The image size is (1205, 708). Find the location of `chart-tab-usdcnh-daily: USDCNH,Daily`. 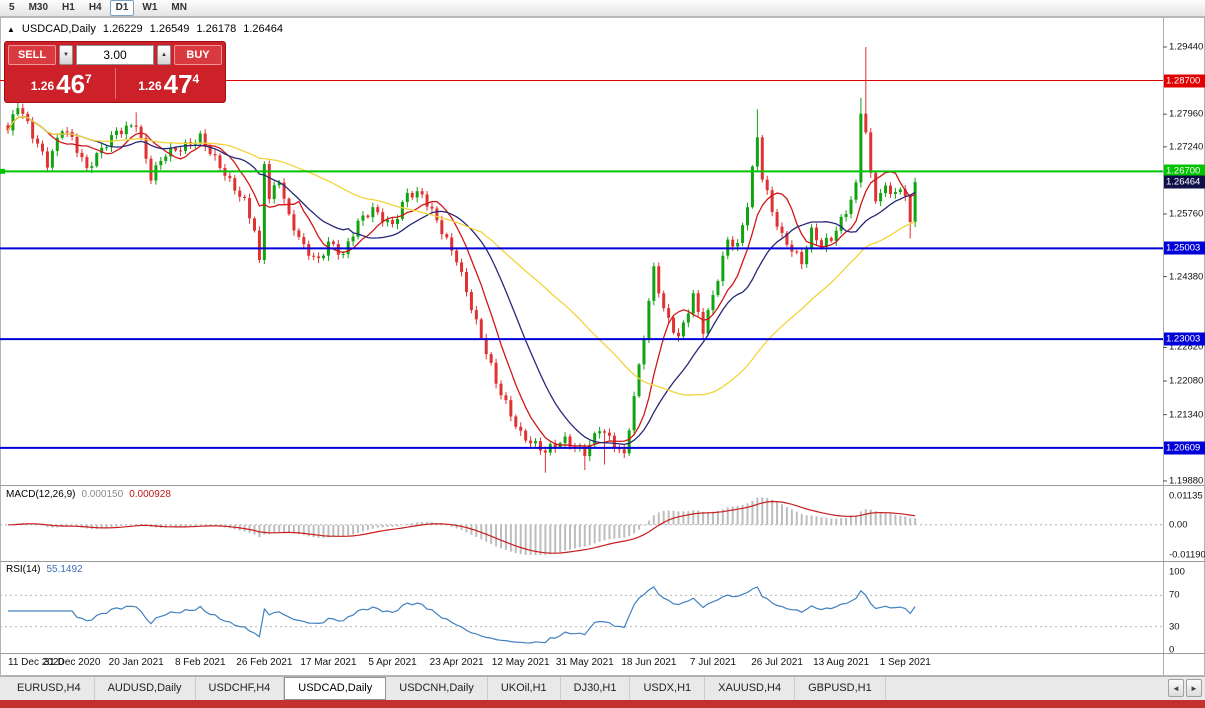

chart-tab-usdcnh-daily: USDCNH,Daily is located at coordinates (437, 688).